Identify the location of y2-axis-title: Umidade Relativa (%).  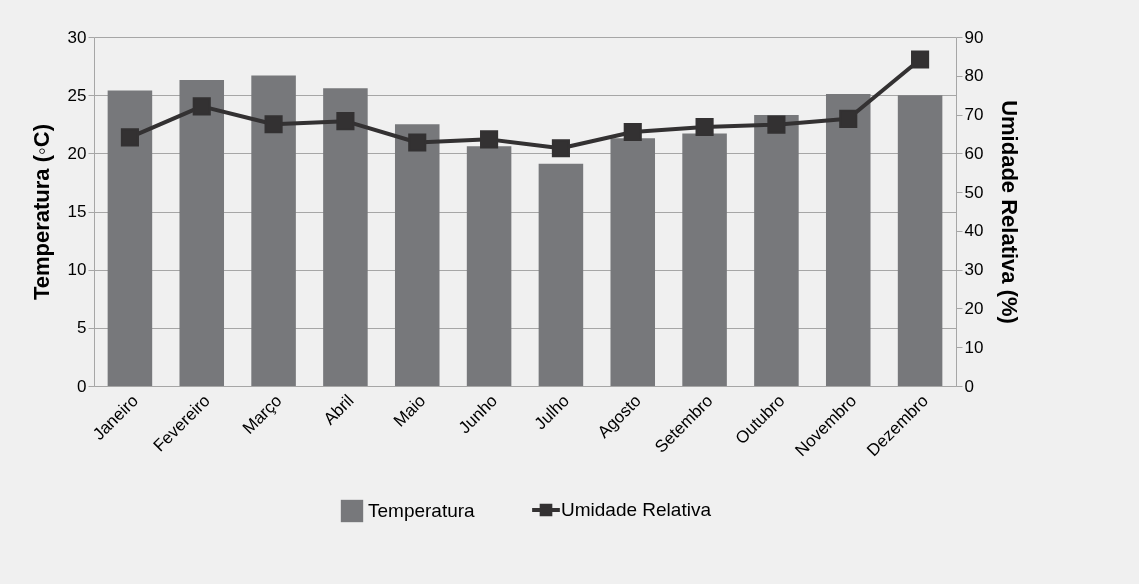
(1010, 212).